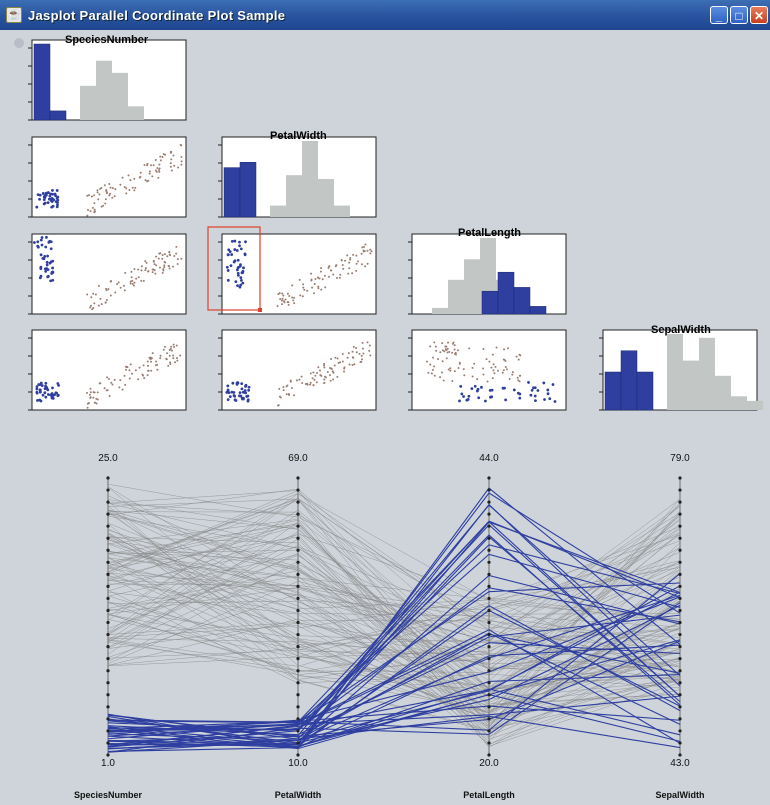  I want to click on close-button: ✕, so click(759, 15).